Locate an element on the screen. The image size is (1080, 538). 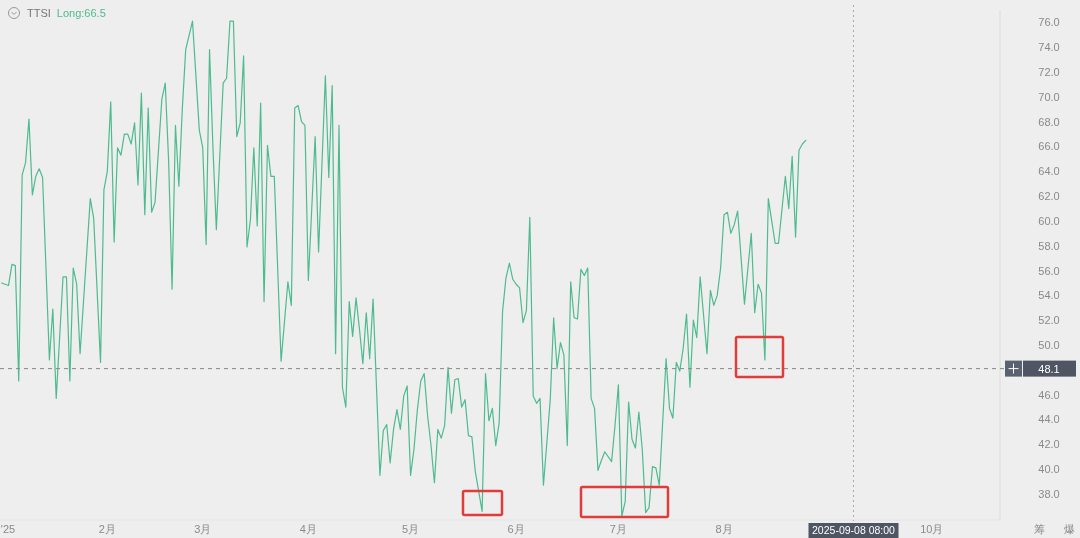
y-tick-label: 52.0 is located at coordinates (1049, 320).